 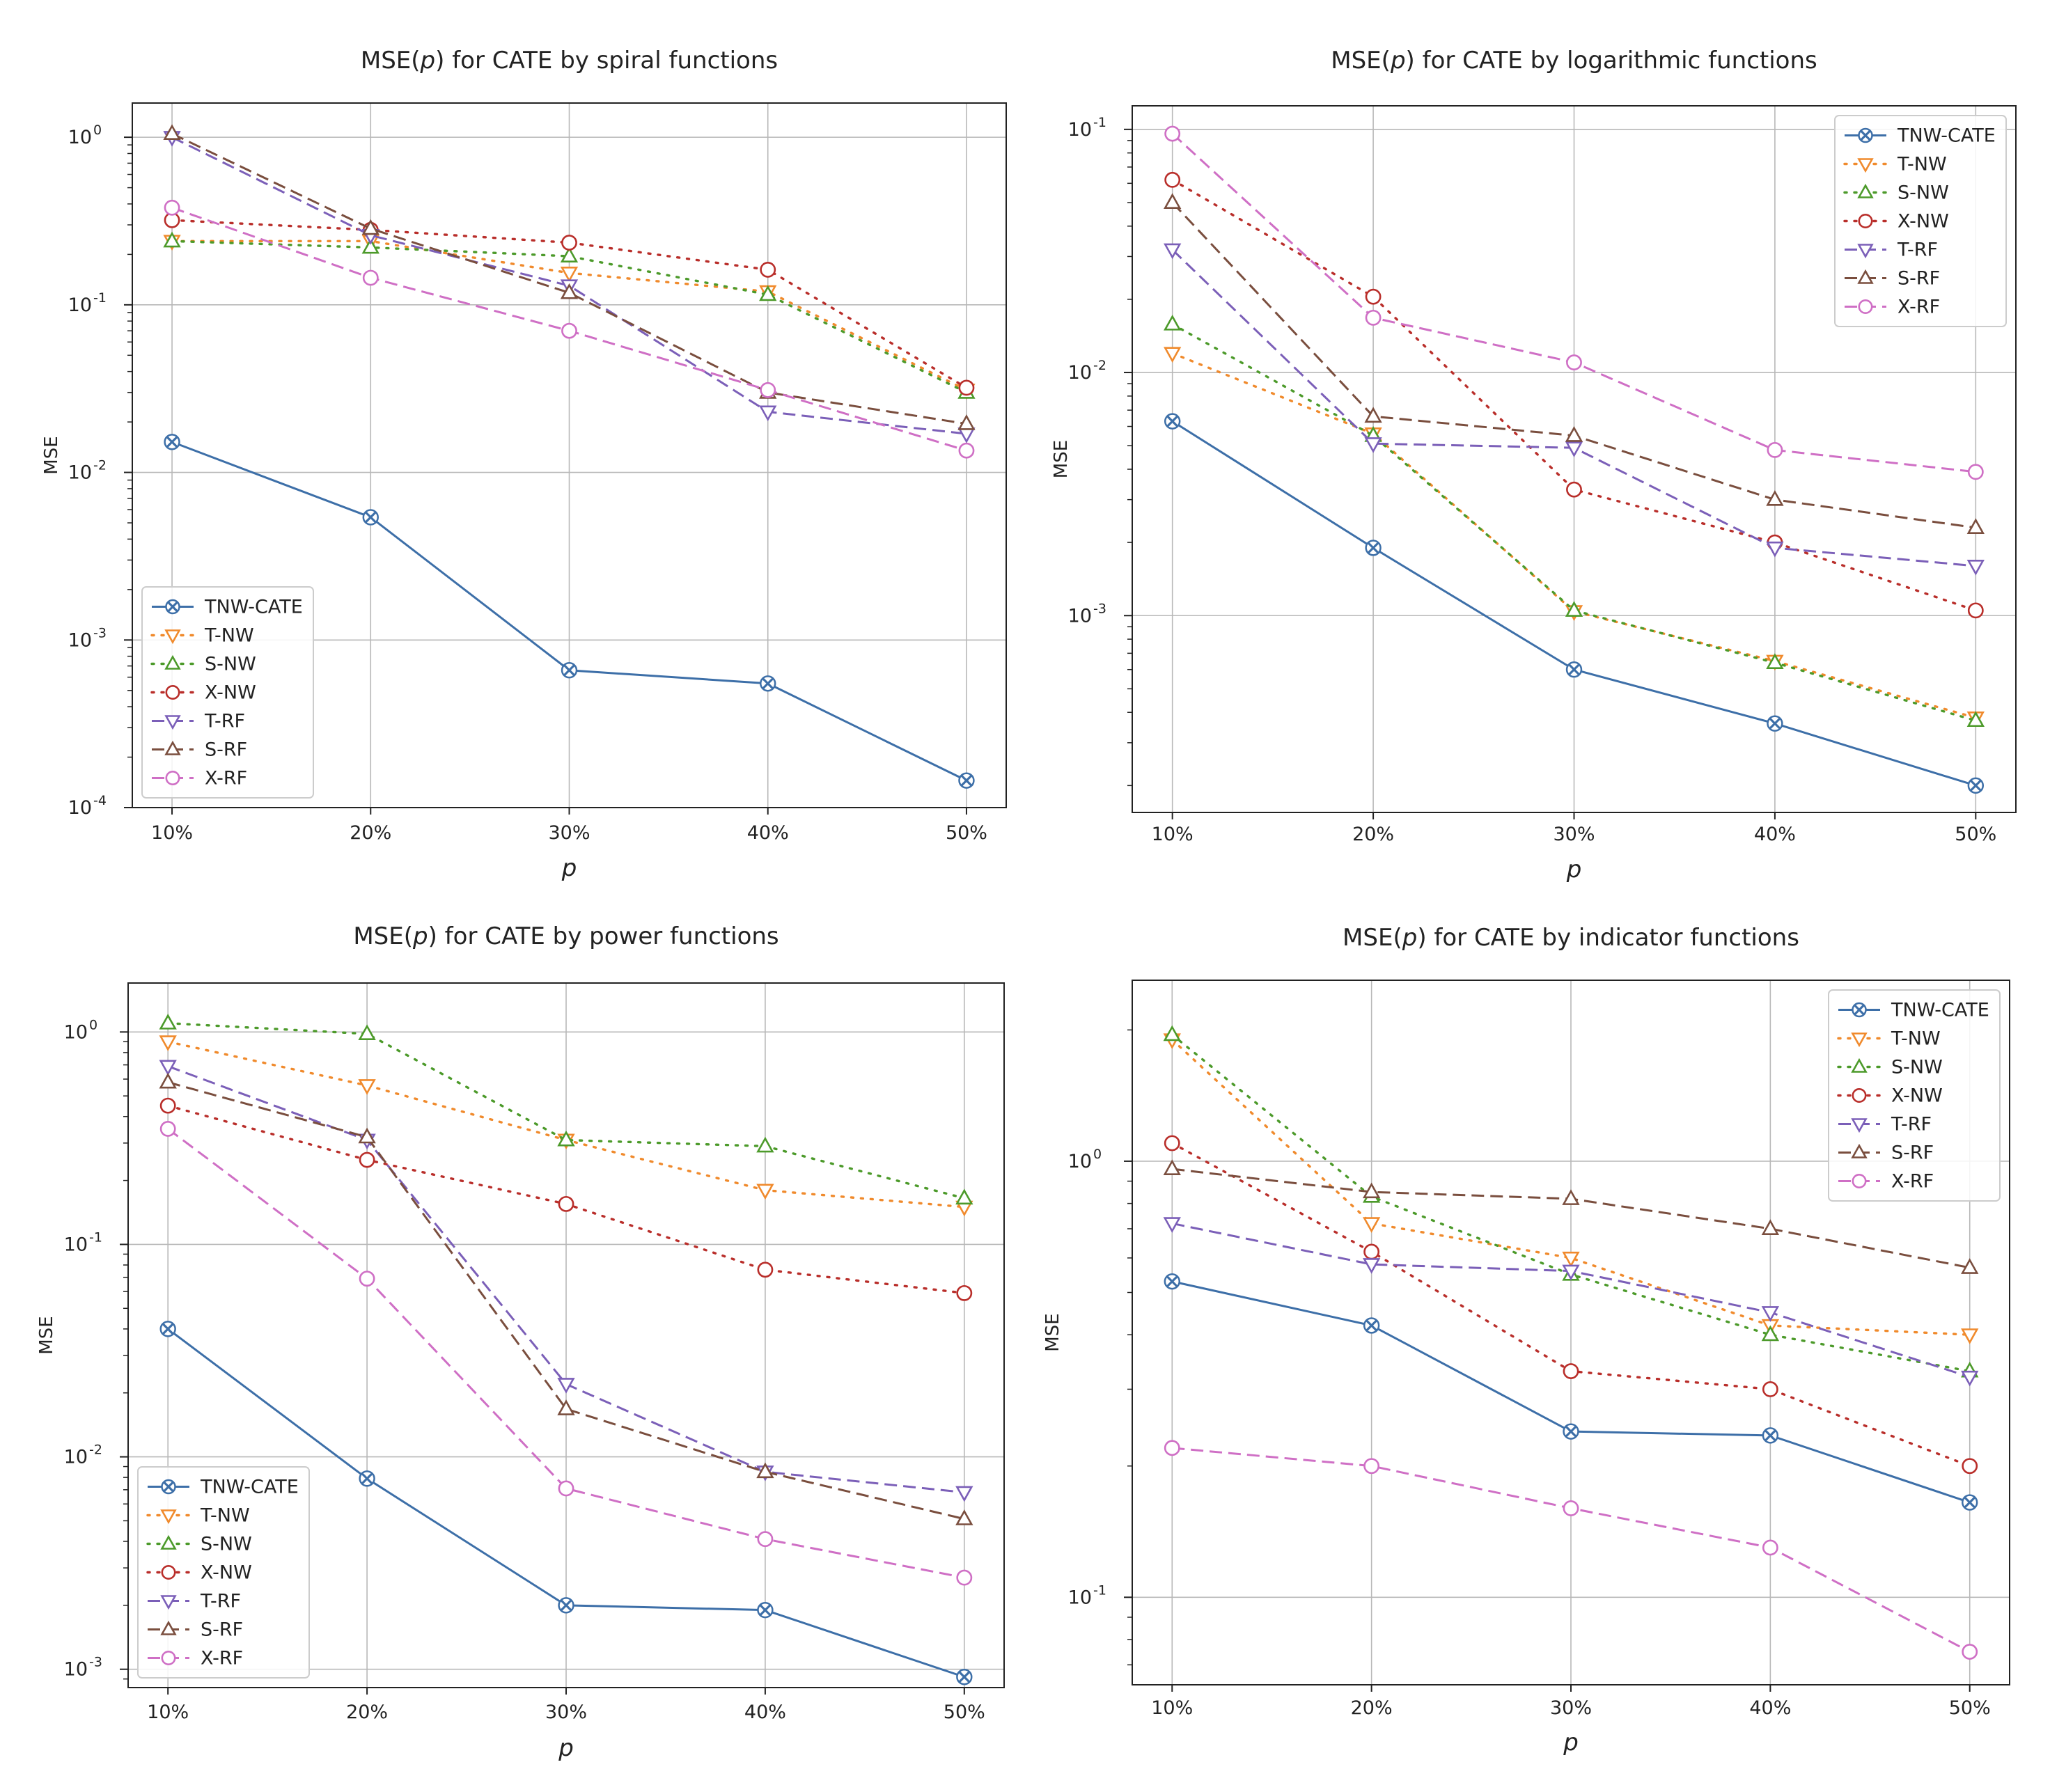 What do you see at coordinates (1574, 60) in the screenshot?
I see `chart-title: MSE(p) for CATE by logarithmic functions` at bounding box center [1574, 60].